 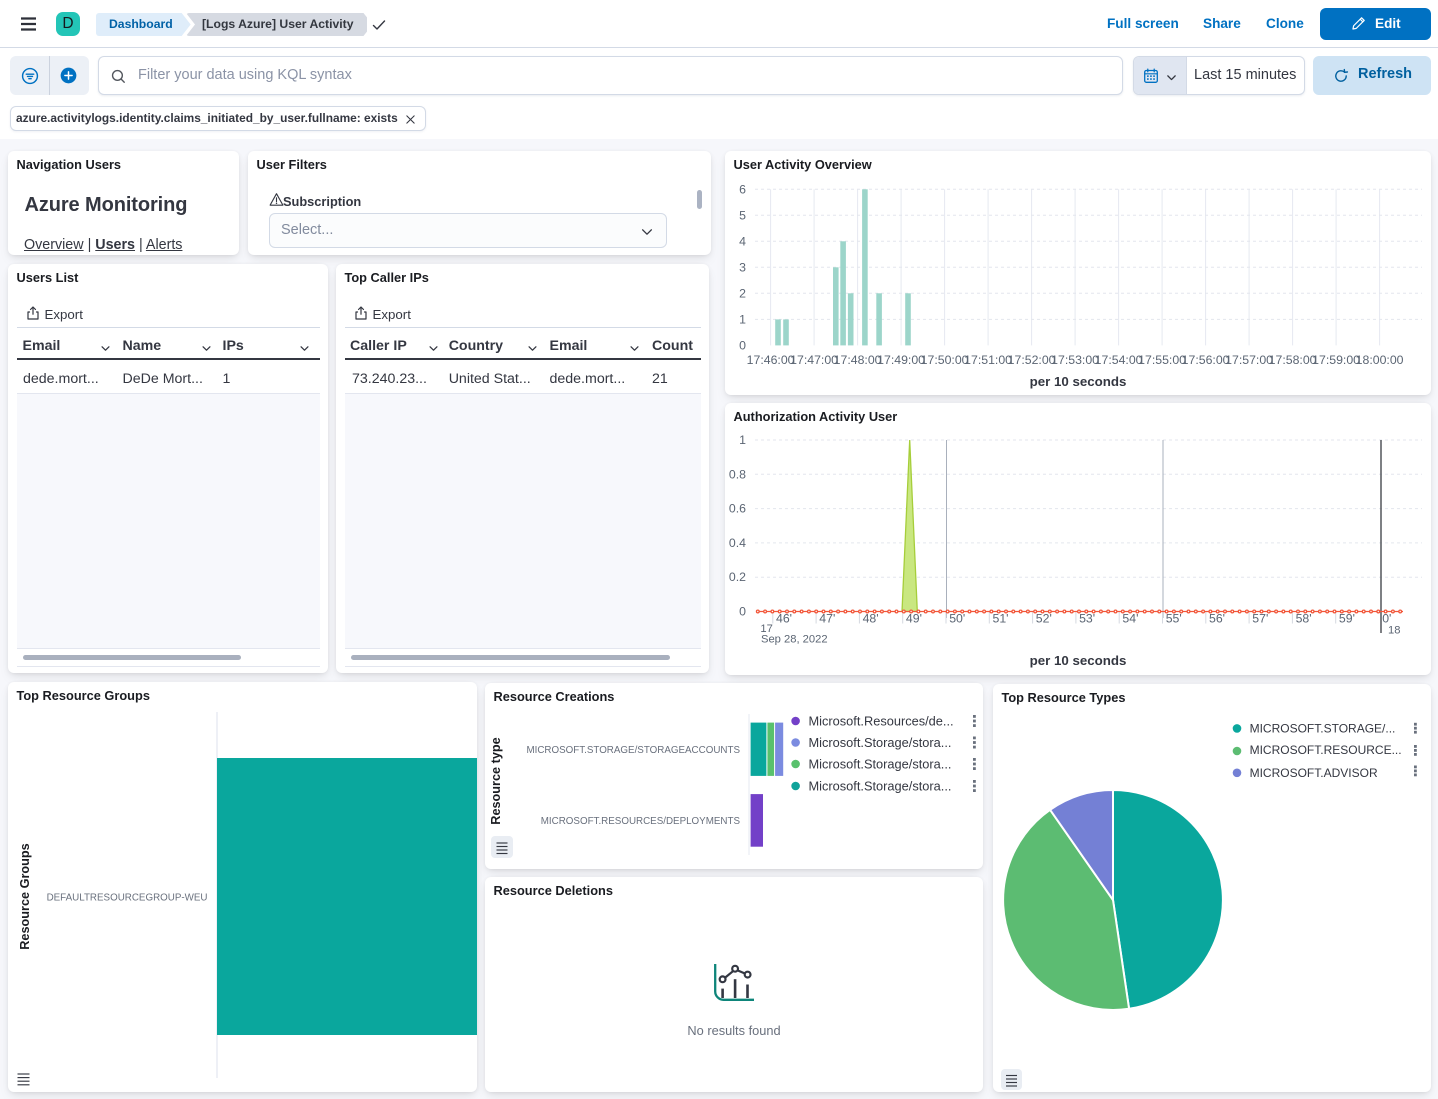 I want to click on svg-text: 3, so click(x=742, y=267).